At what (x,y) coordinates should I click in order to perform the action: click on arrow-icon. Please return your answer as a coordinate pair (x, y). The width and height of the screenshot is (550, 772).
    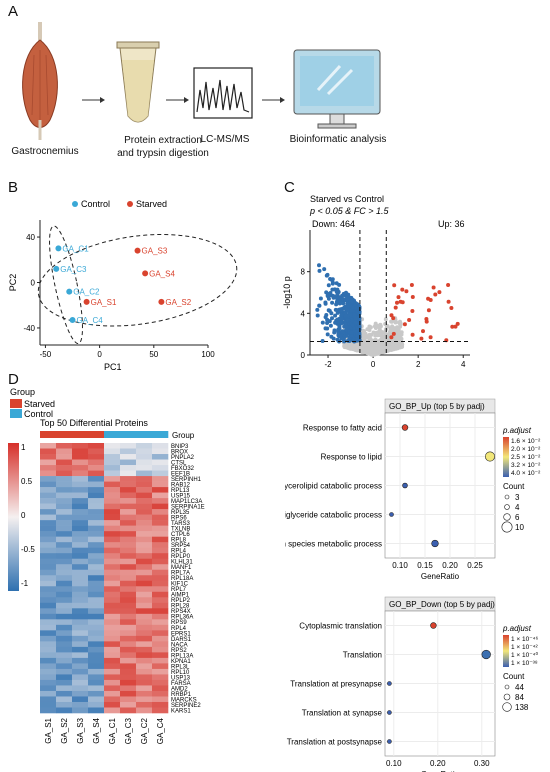
    Looking at the image, I should click on (177, 100).